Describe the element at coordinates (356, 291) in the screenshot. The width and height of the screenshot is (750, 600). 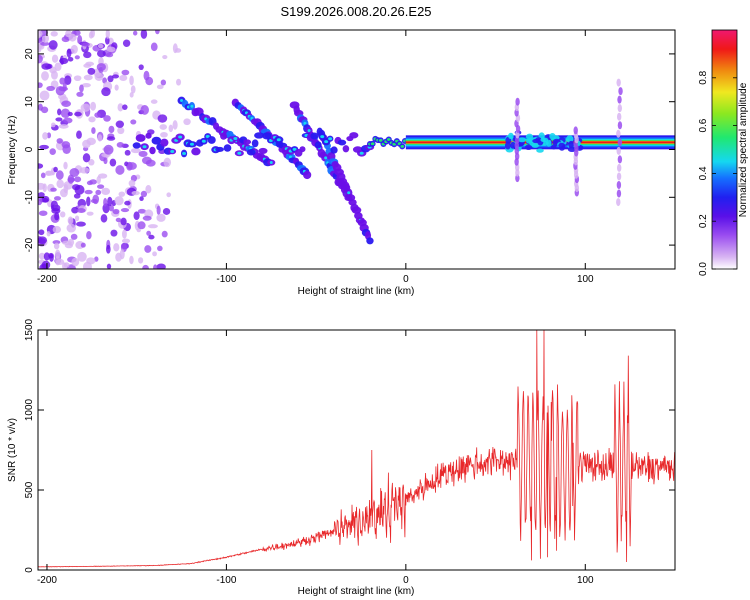
I see `spectrogram-x-label: Height of straight line (km)` at that location.